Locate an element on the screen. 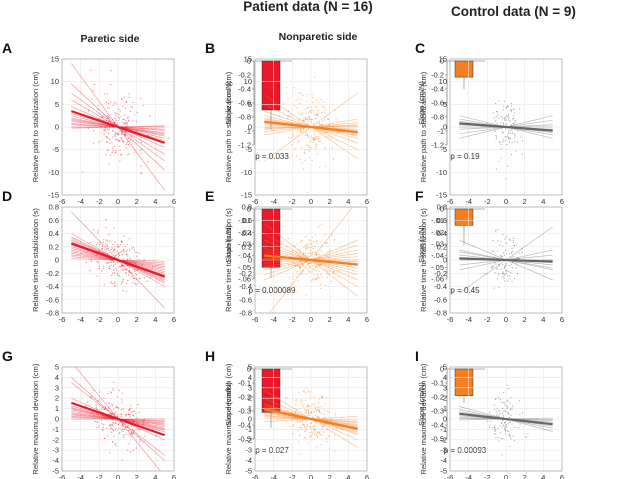 This screenshot has width=617, height=479. y-tick-label: 10 is located at coordinates (248, 81).